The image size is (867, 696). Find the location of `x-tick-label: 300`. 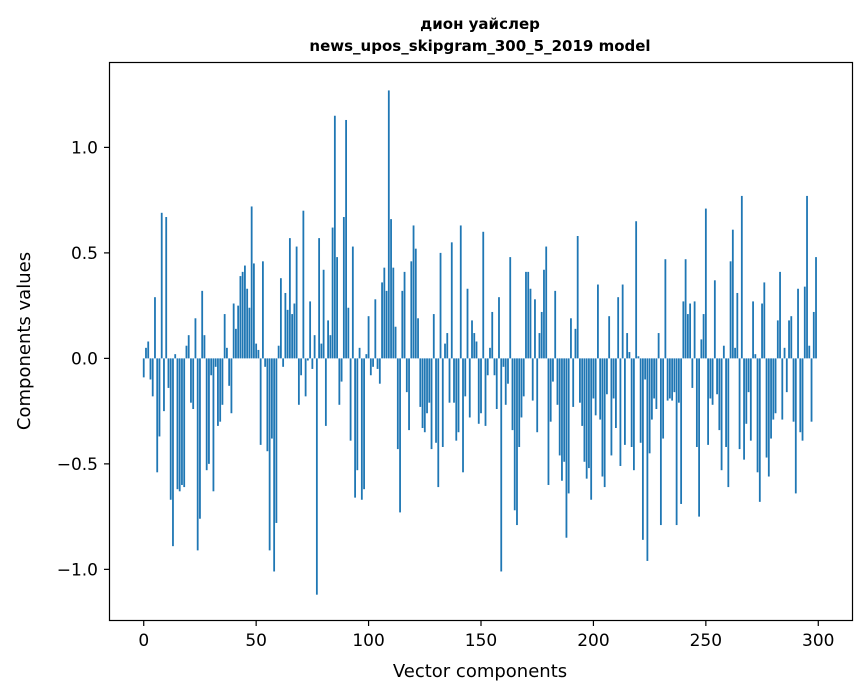

x-tick-label: 300 is located at coordinates (818, 641).